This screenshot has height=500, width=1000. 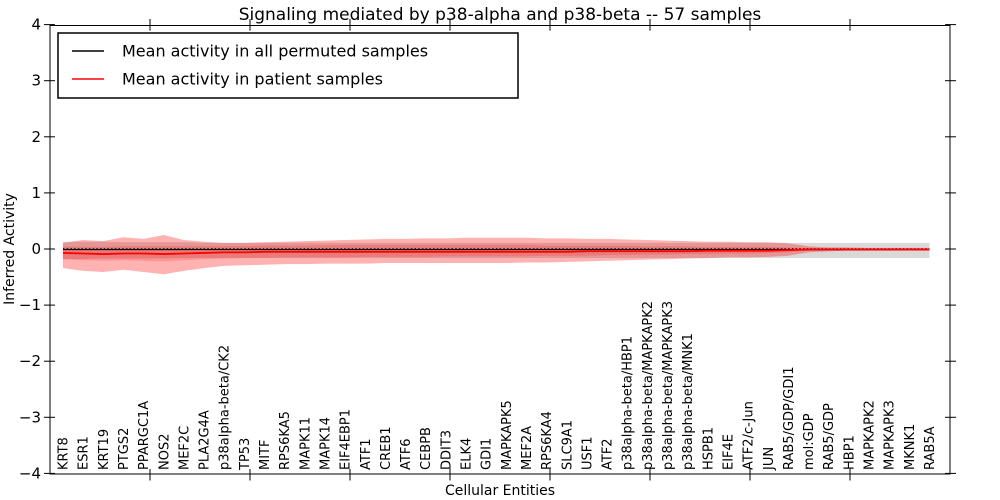 What do you see at coordinates (567, 445) in the screenshot?
I see `x-category-label: SLC9A1` at bounding box center [567, 445].